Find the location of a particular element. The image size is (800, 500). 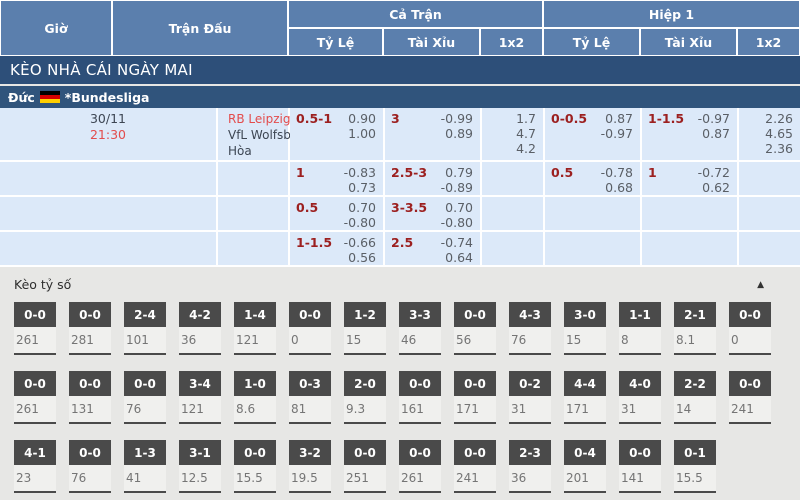

odds-value: 2.26 is located at coordinates (779, 118).